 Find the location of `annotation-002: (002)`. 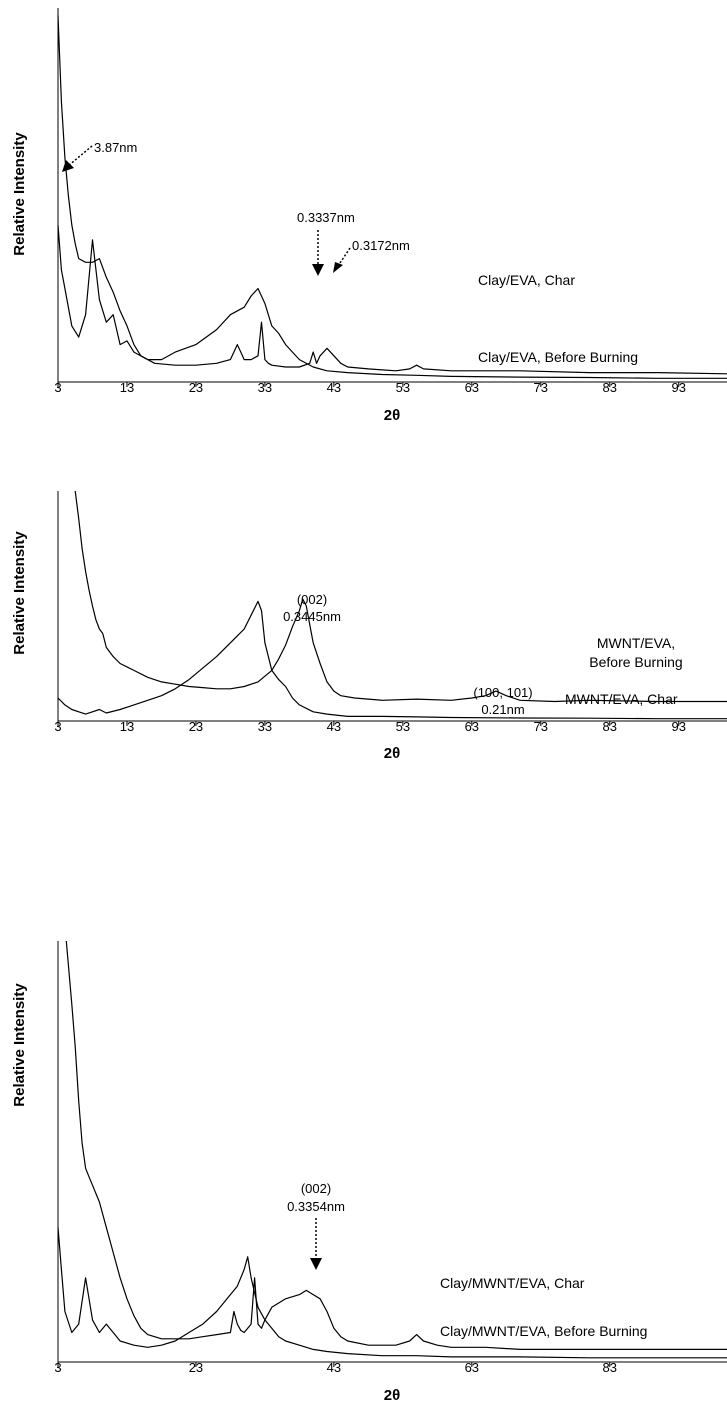

annotation-002: (002) is located at coordinates (316, 1188).